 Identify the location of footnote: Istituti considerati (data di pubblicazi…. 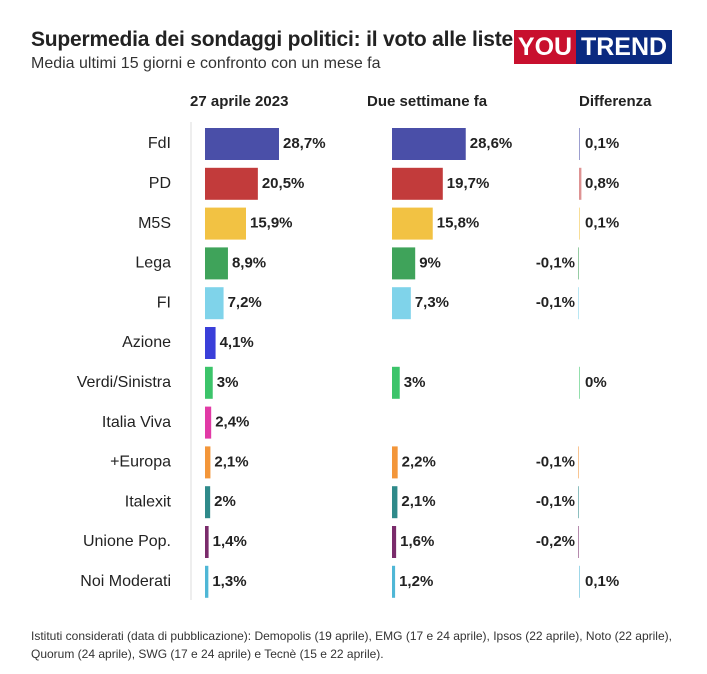
(351, 645).